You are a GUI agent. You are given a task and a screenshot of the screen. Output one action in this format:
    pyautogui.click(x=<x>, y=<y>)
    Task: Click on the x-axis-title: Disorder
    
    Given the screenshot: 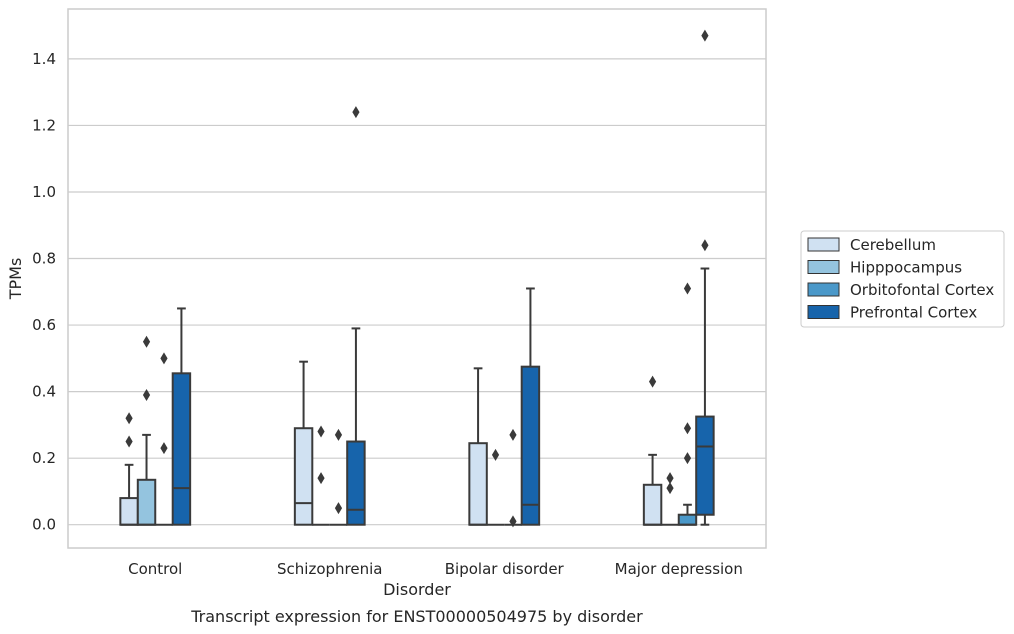 What is the action you would take?
    pyautogui.click(x=417, y=589)
    